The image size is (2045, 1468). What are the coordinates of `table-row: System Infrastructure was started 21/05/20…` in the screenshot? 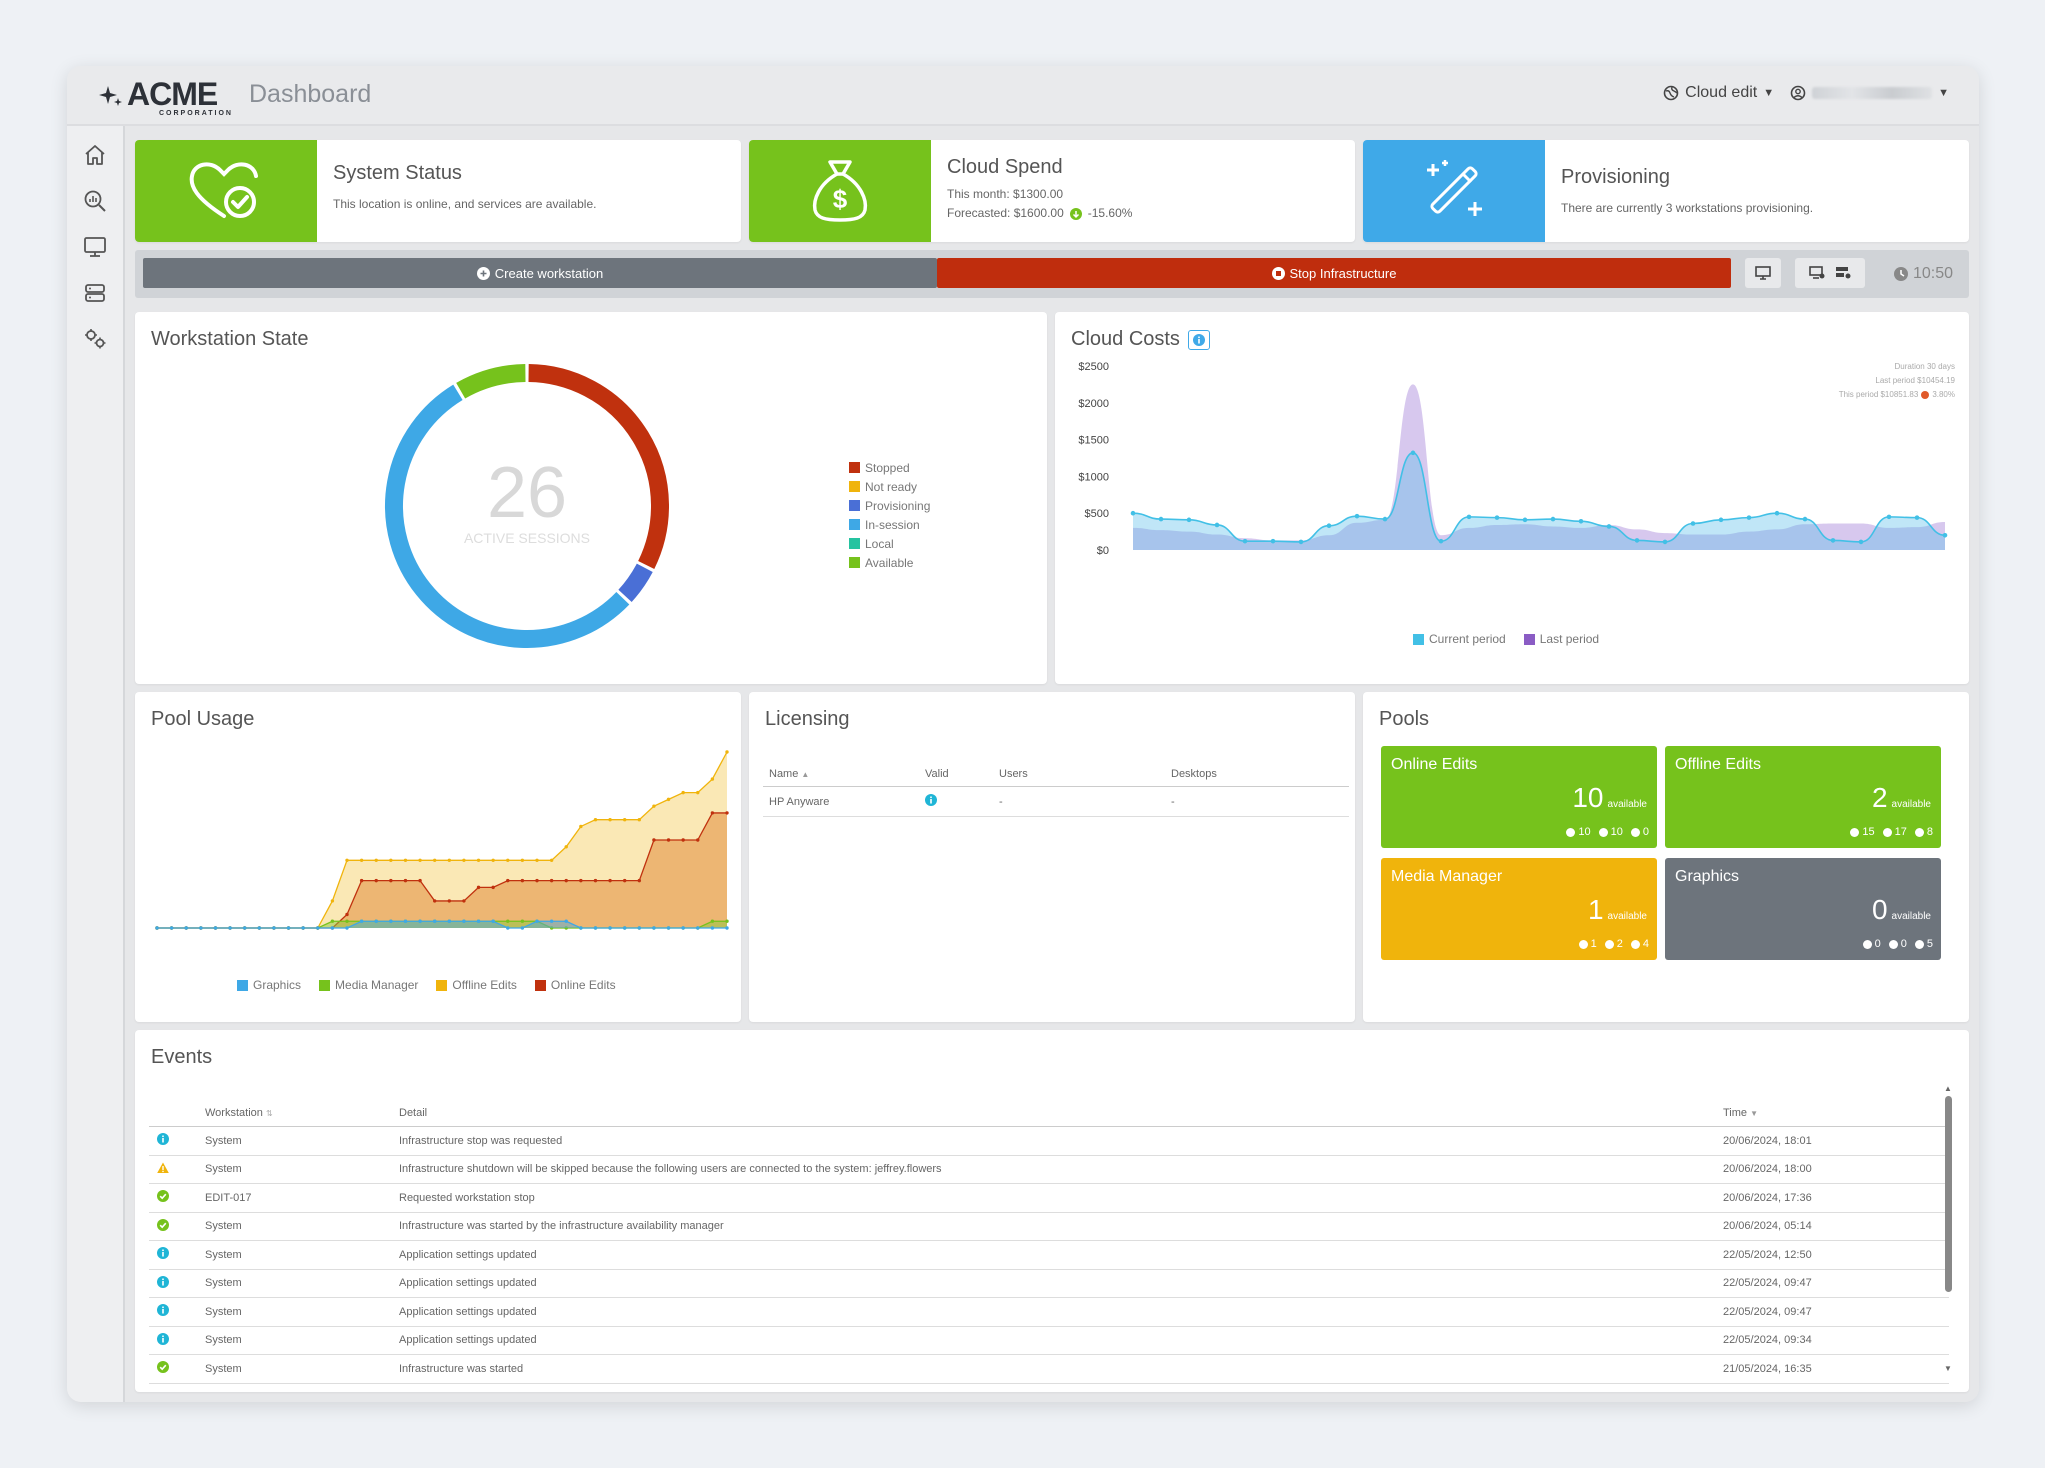 It's located at (1049, 1369).